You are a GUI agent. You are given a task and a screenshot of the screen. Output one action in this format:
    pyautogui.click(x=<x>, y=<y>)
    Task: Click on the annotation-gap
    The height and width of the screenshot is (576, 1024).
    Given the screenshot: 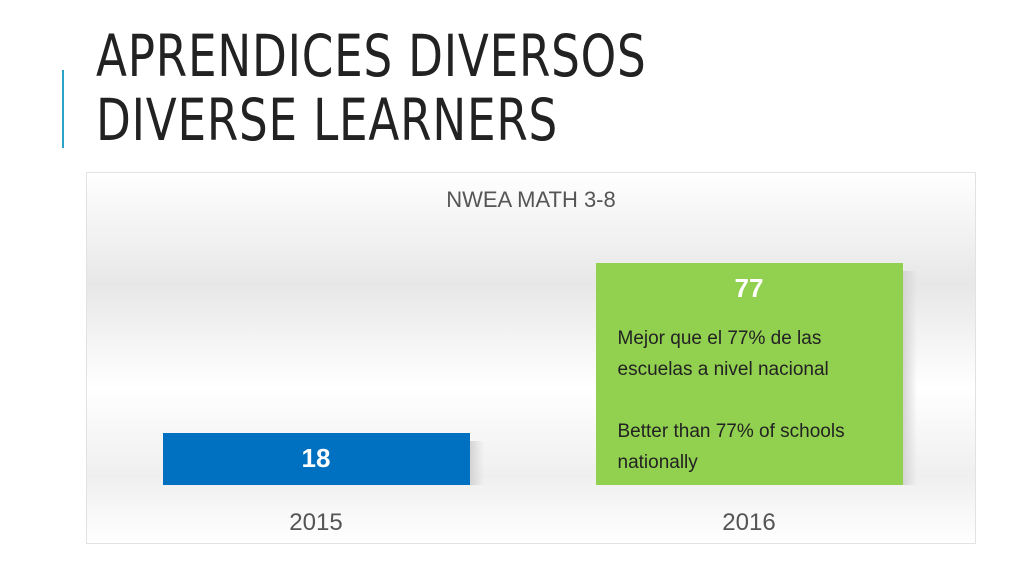 What is the action you would take?
    pyautogui.click(x=755, y=400)
    